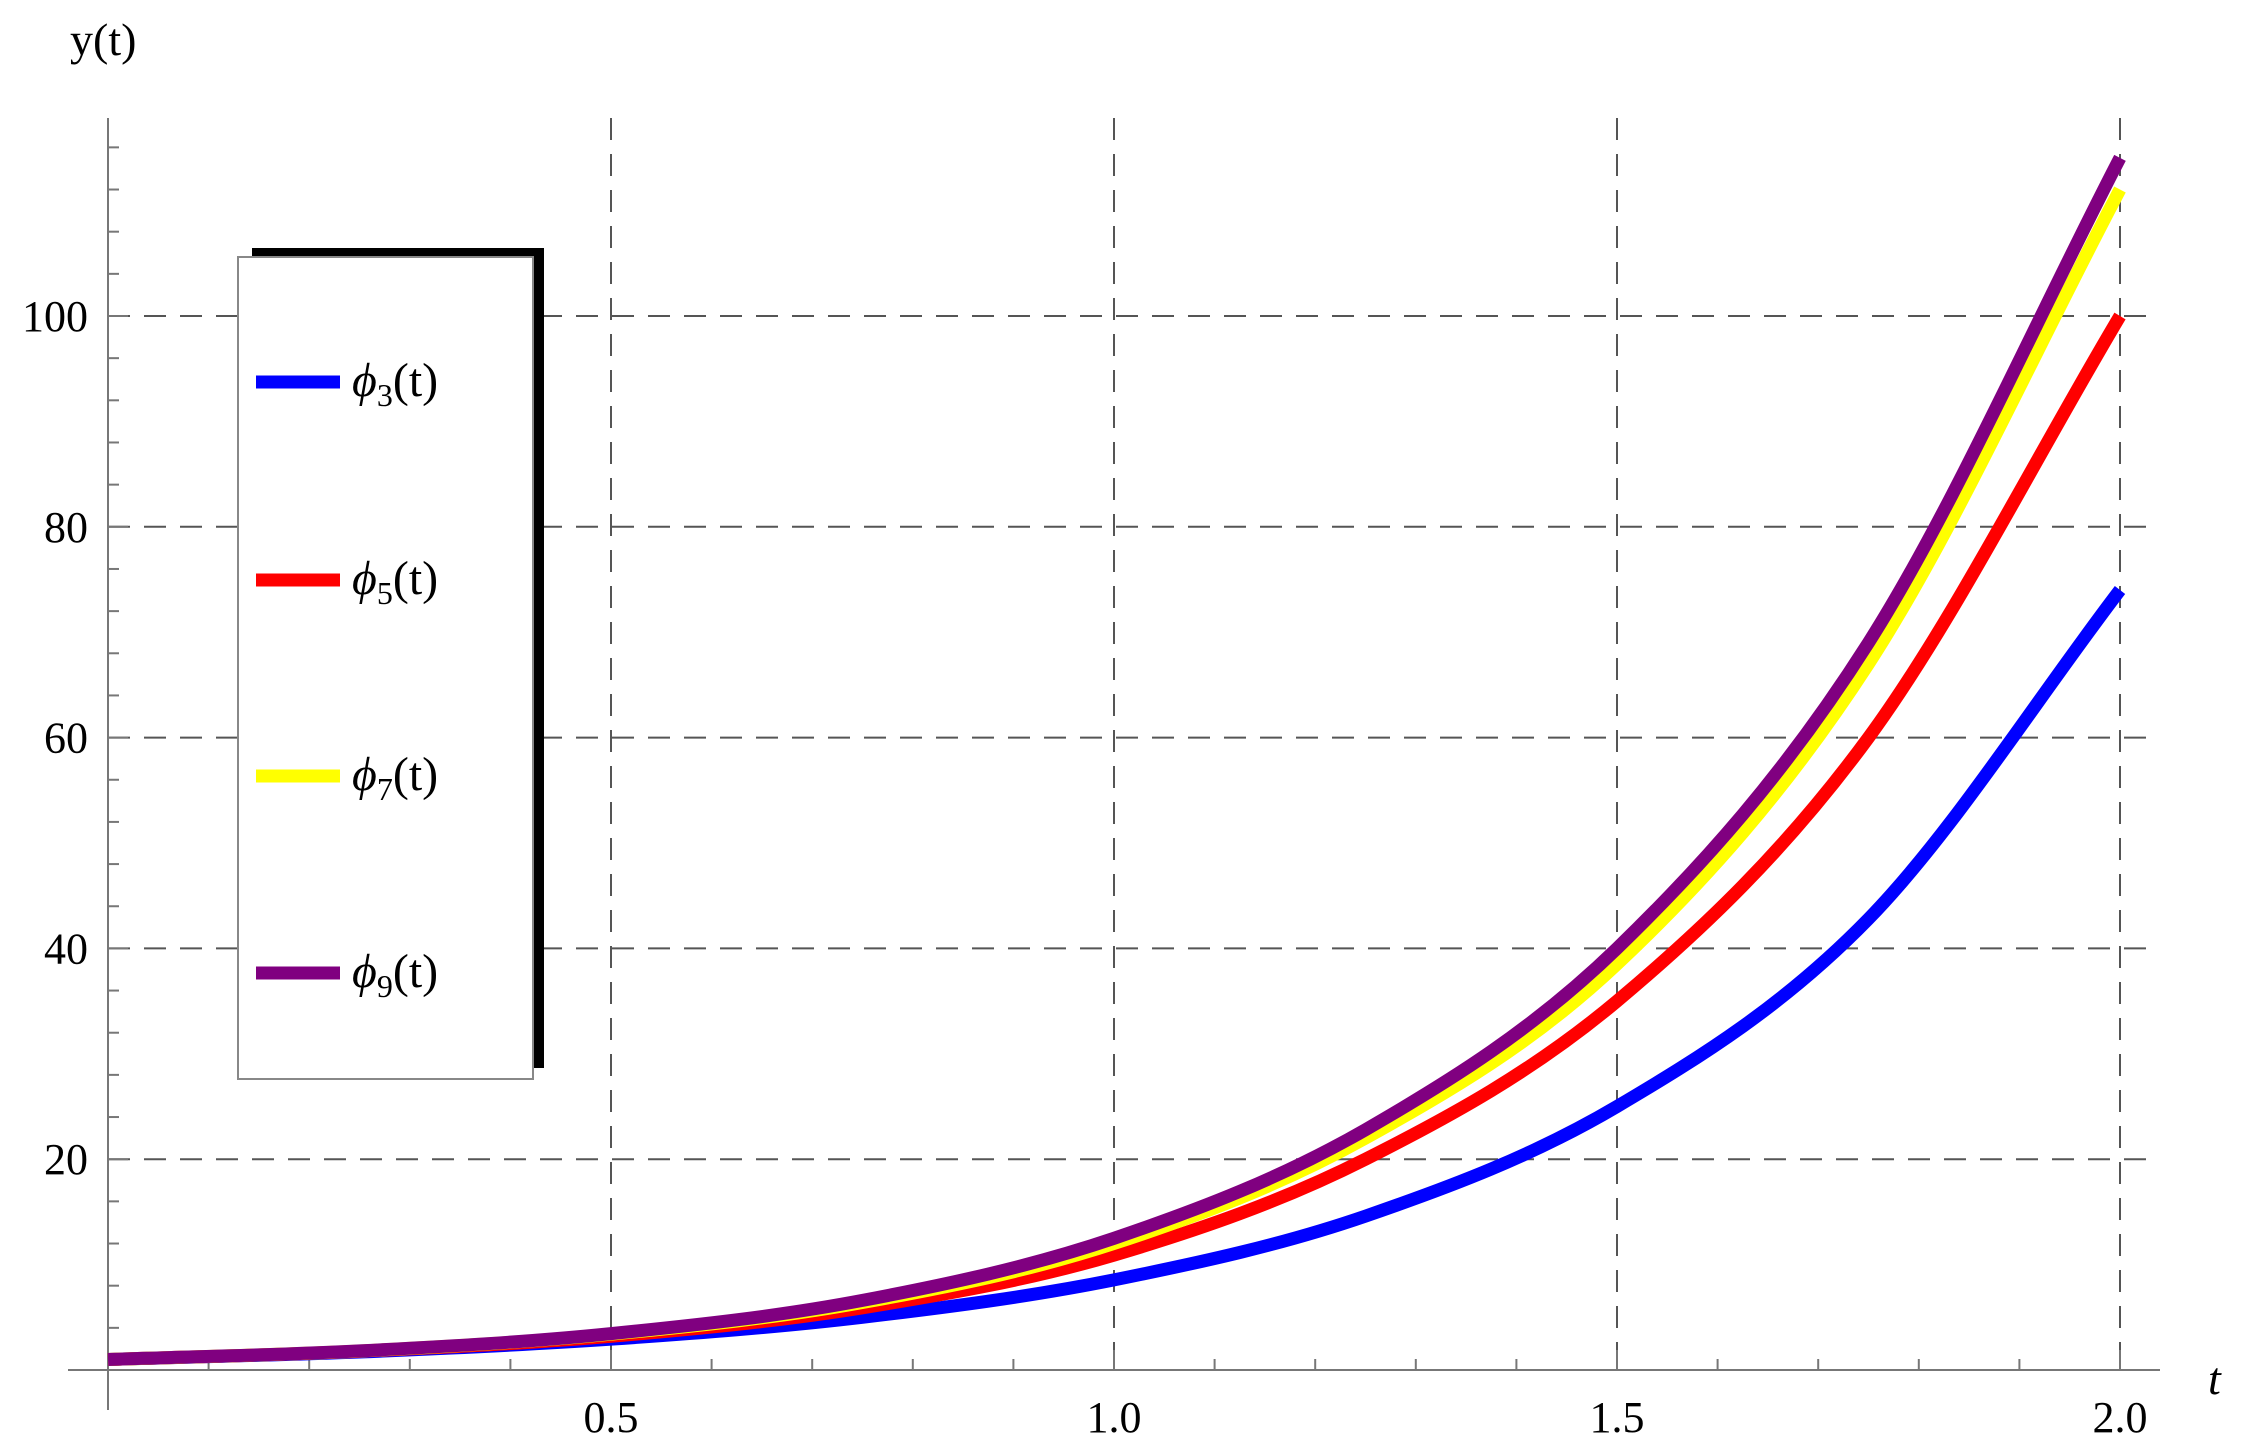 Image resolution: width=2241 pixels, height=1455 pixels. I want to click on legend-label-phi3: ϕ3(t), so click(395, 383).